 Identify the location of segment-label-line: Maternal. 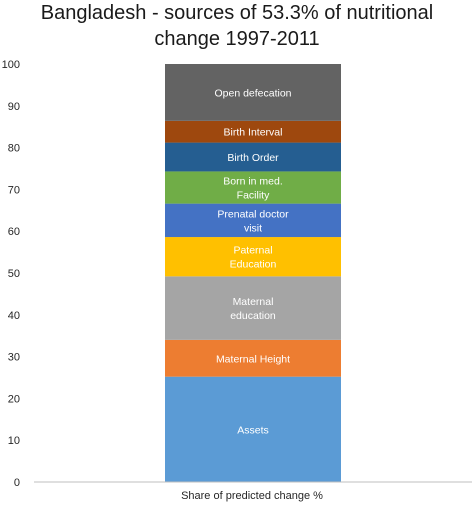
(253, 302).